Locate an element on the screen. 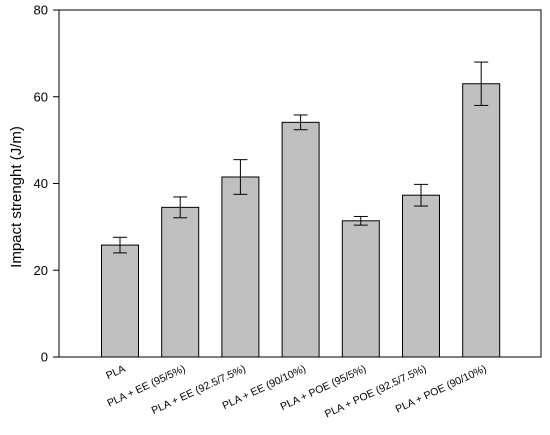 The image size is (550, 435). y-ticks: 0 20 40 60 80 is located at coordinates (46, 184).